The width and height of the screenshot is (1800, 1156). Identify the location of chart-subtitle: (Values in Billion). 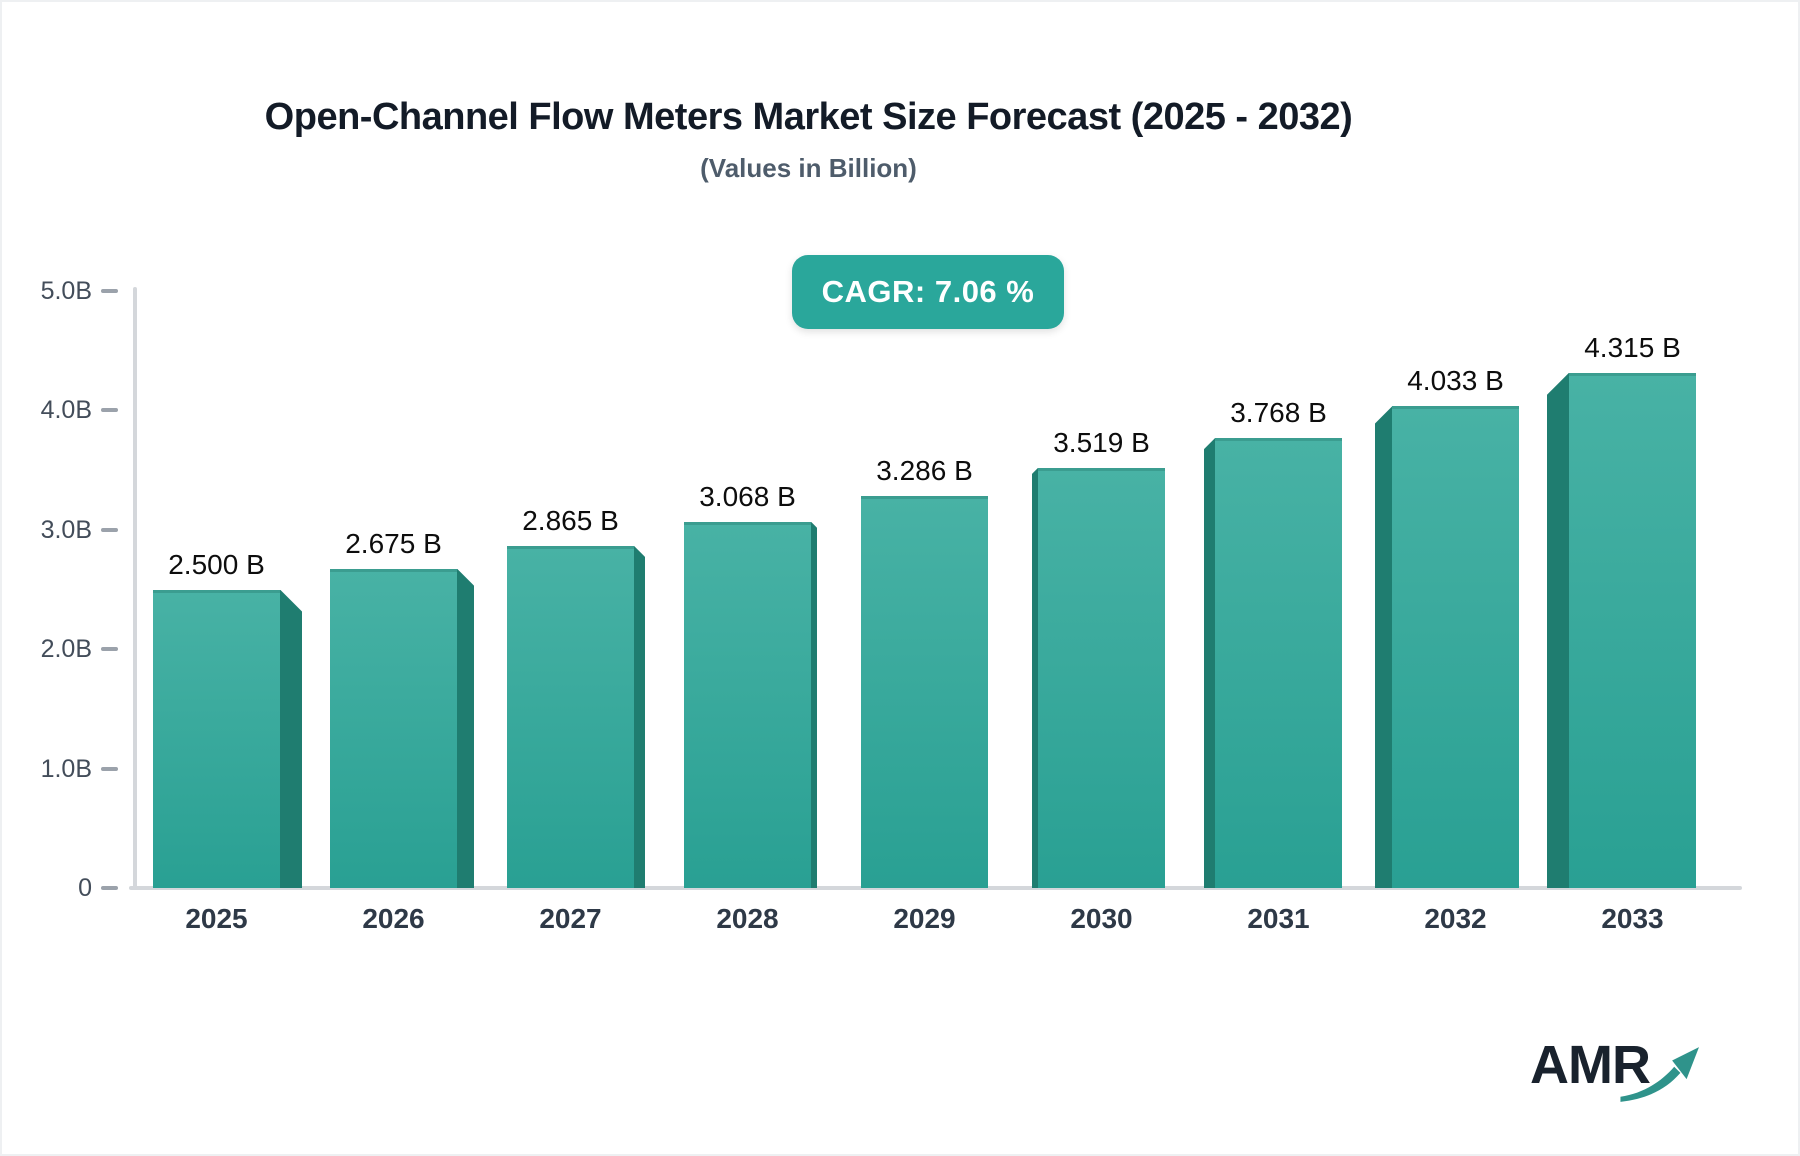
(808, 168).